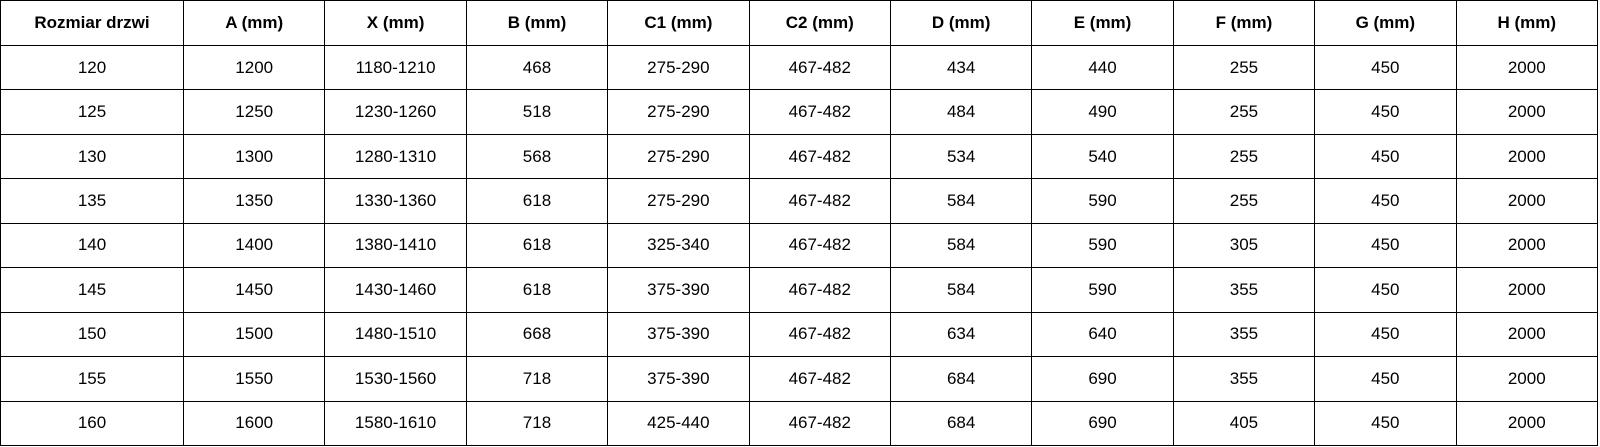 This screenshot has width=1600, height=447. Describe the element at coordinates (961, 112) in the screenshot. I see `table-cell: 484` at that location.